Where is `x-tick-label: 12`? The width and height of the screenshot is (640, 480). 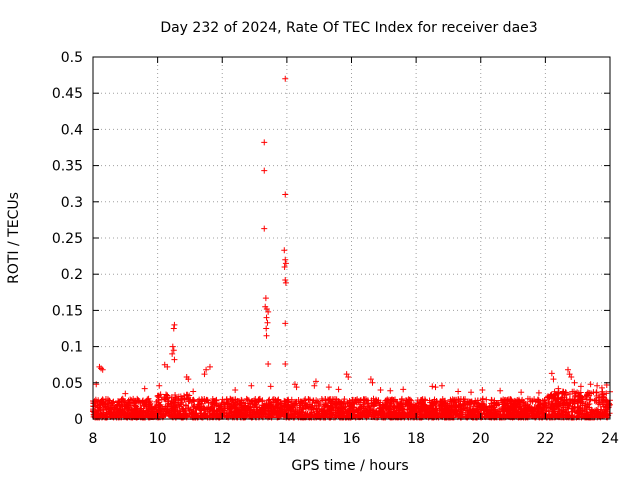
x-tick-label: 12 is located at coordinates (222, 439).